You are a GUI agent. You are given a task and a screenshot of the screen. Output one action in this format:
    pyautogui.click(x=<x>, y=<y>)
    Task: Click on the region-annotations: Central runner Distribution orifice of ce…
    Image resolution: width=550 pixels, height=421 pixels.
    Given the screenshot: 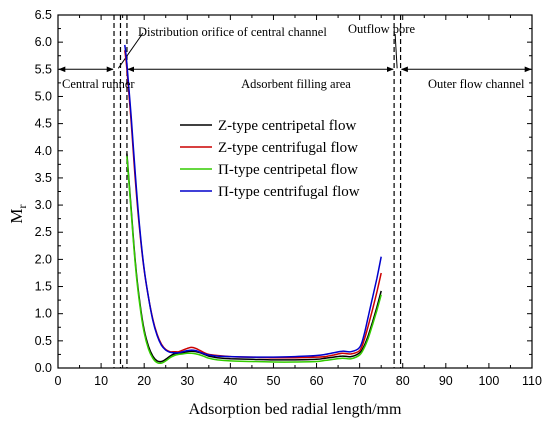 What is the action you would take?
    pyautogui.click(x=293, y=56)
    